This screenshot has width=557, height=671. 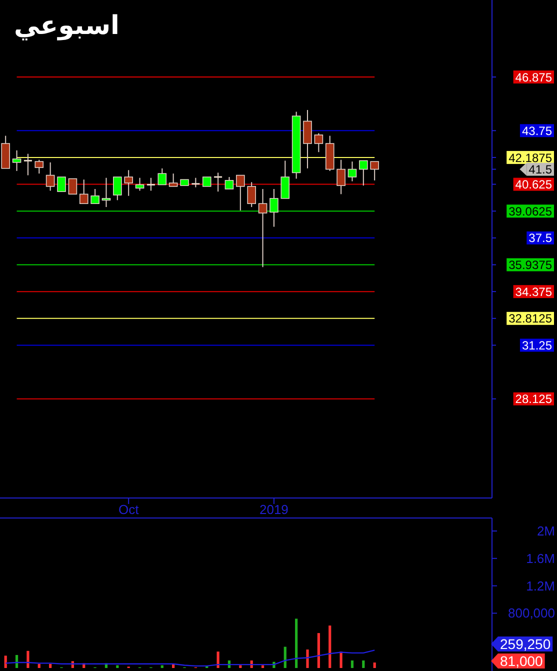 I want to click on x-tick-label: 2019, so click(x=273, y=509).